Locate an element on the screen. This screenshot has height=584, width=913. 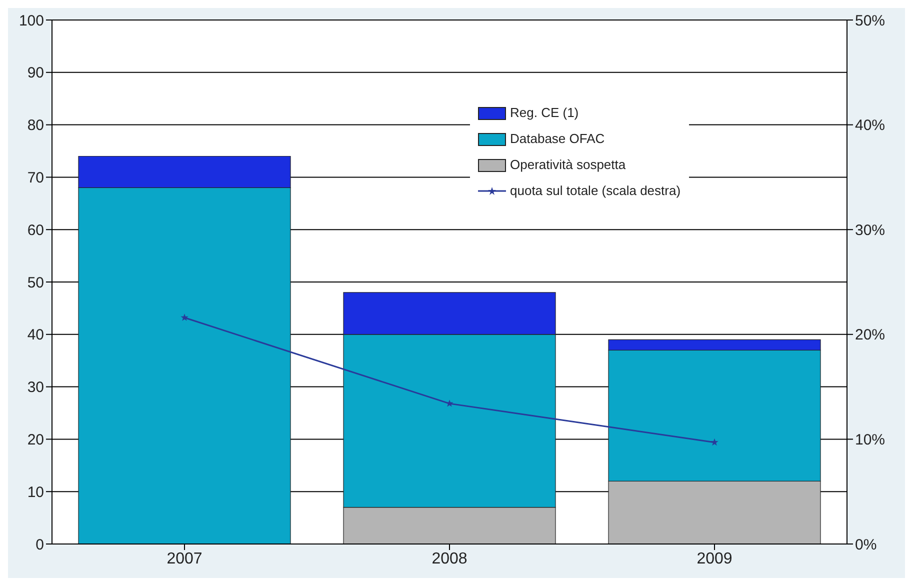
y2-tick-label: 0% is located at coordinates (866, 545).